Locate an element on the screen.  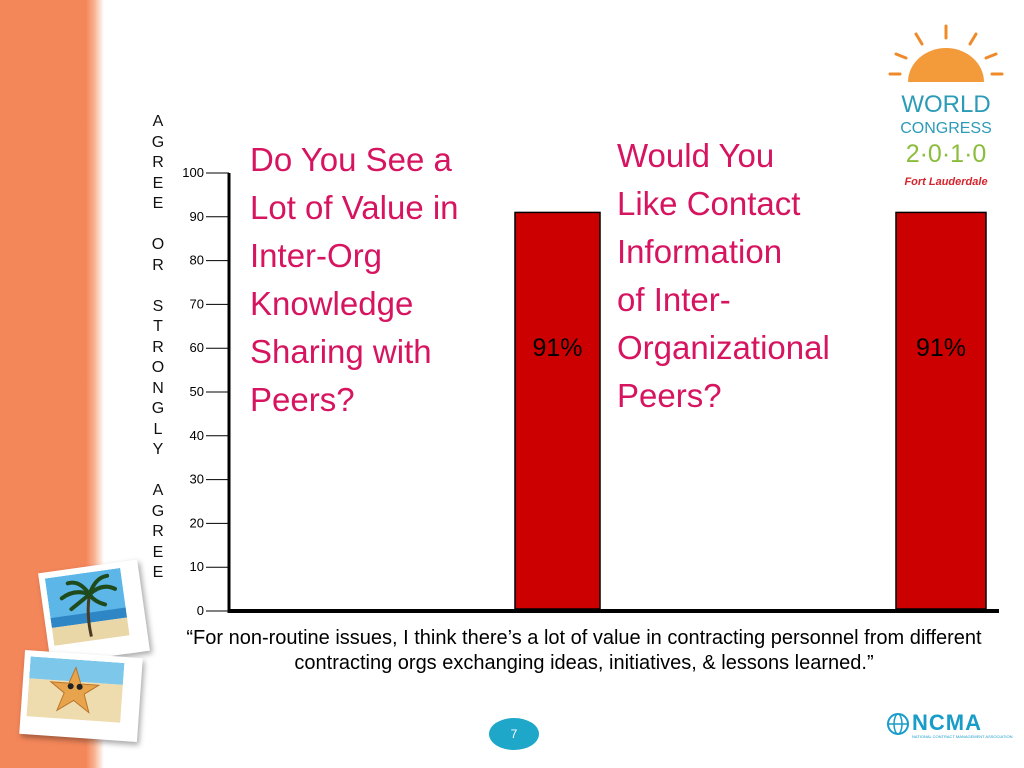
logo-world-text: WORLD is located at coordinates (945, 104).